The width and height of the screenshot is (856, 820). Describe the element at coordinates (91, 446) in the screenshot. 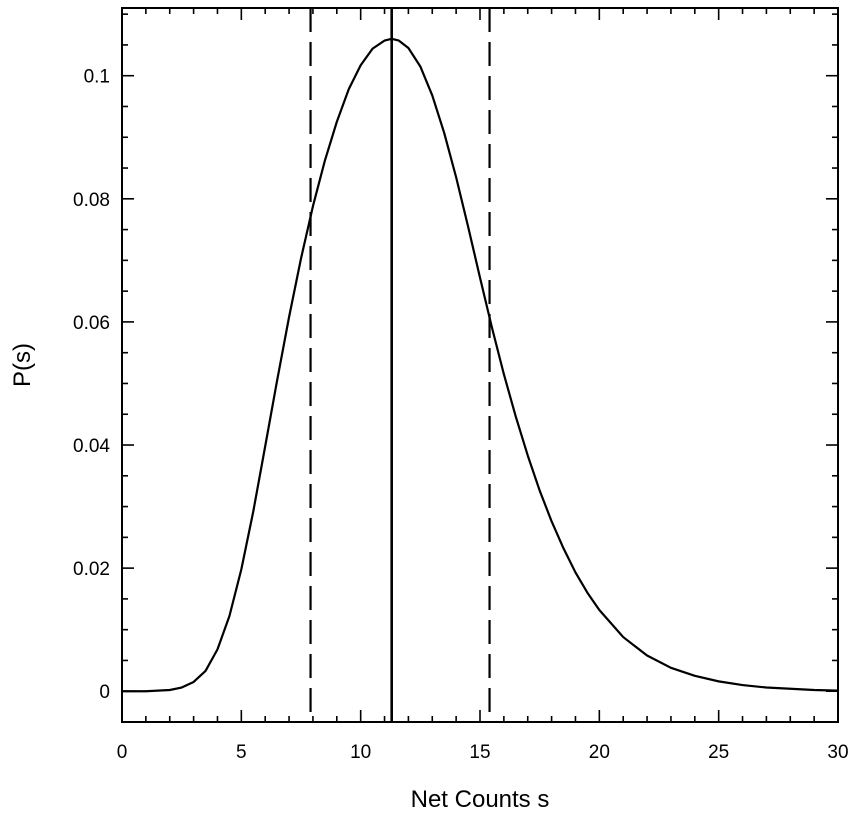

I see `y-tick-label: 0.04` at that location.